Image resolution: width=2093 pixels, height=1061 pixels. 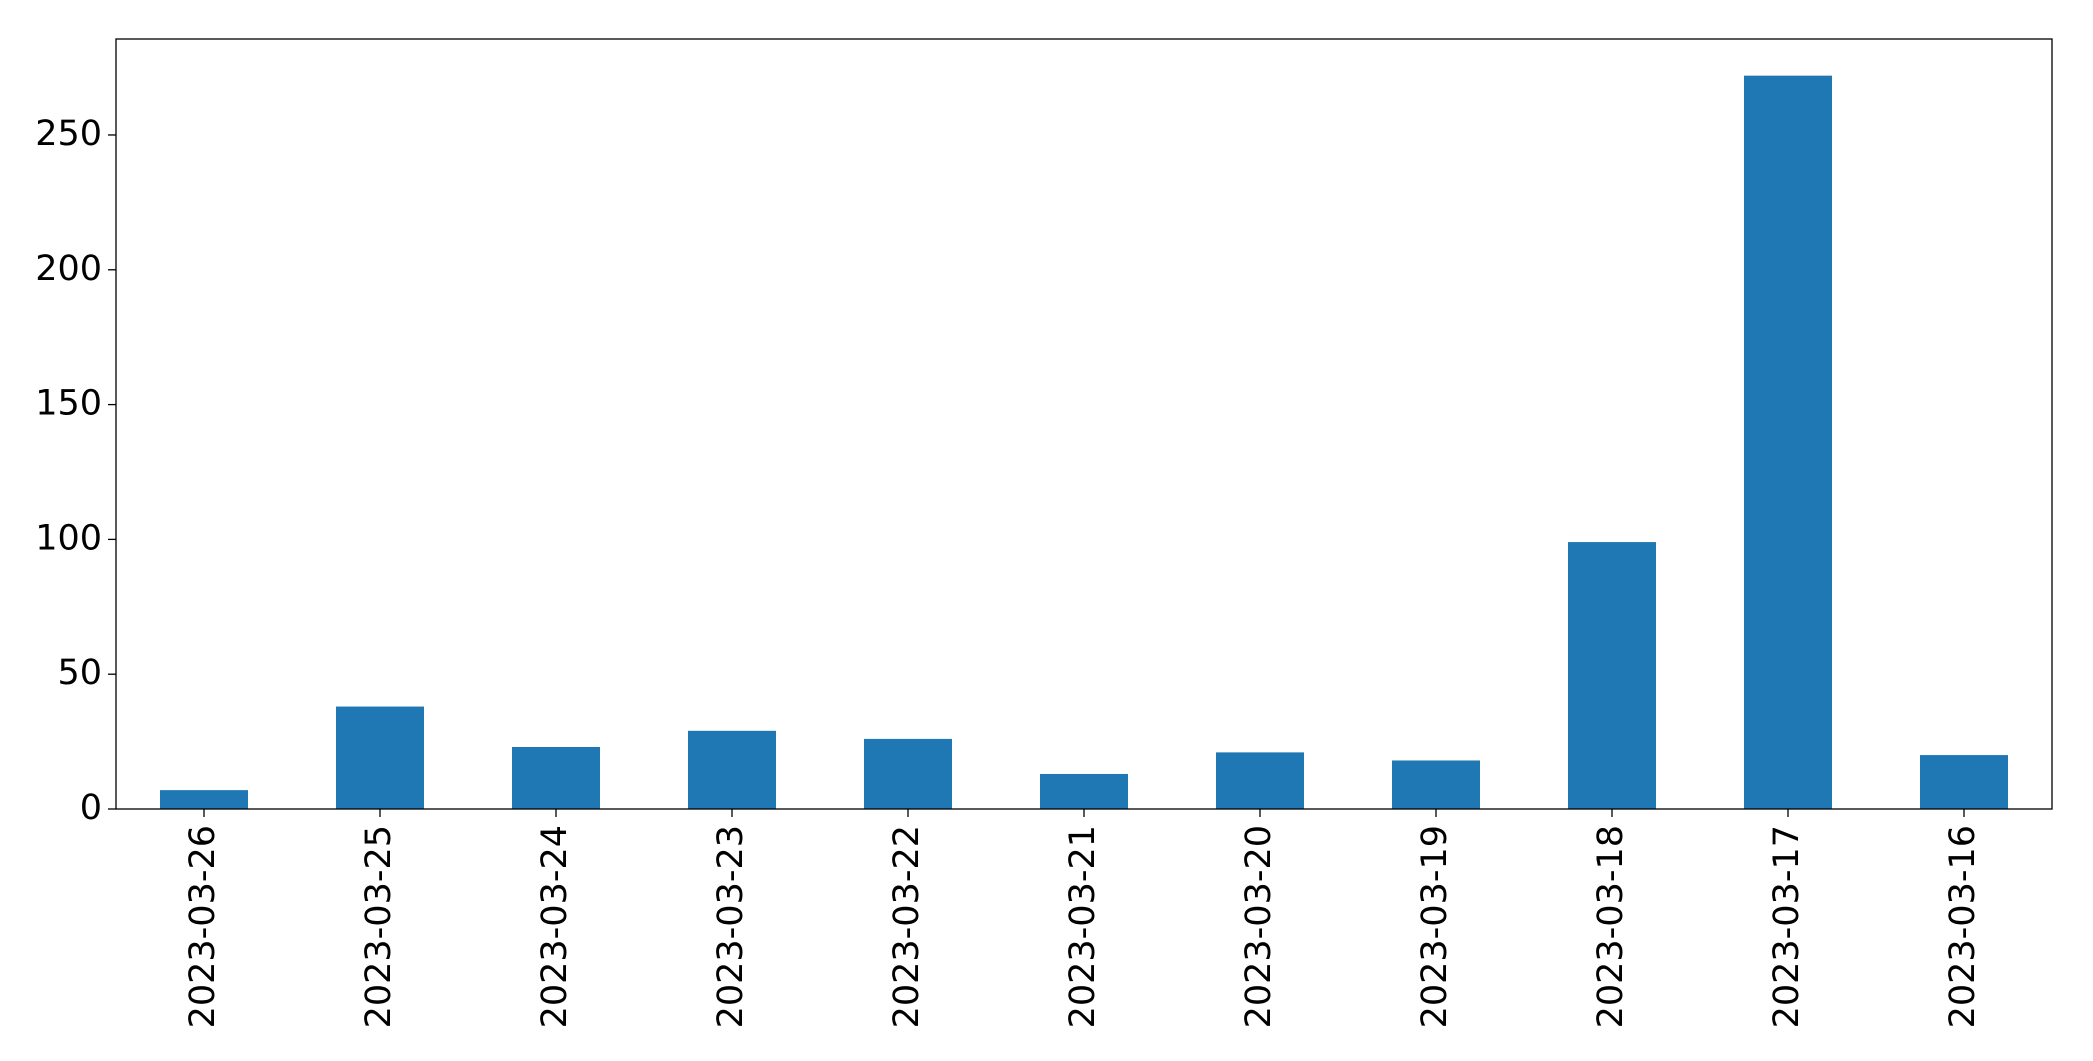 I want to click on x-tick-label: 2023-03-18, so click(x=1611, y=926).